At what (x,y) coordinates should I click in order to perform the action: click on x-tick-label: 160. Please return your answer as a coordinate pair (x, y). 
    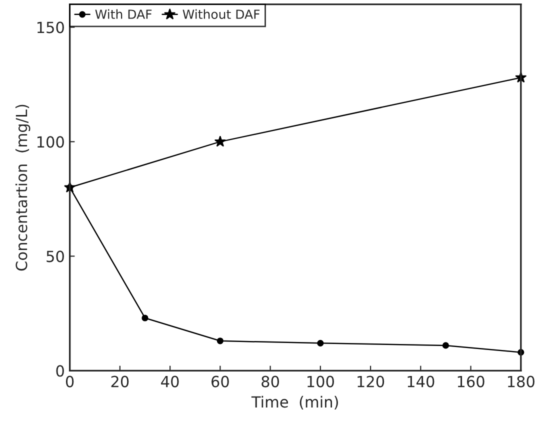
    Looking at the image, I should click on (471, 382).